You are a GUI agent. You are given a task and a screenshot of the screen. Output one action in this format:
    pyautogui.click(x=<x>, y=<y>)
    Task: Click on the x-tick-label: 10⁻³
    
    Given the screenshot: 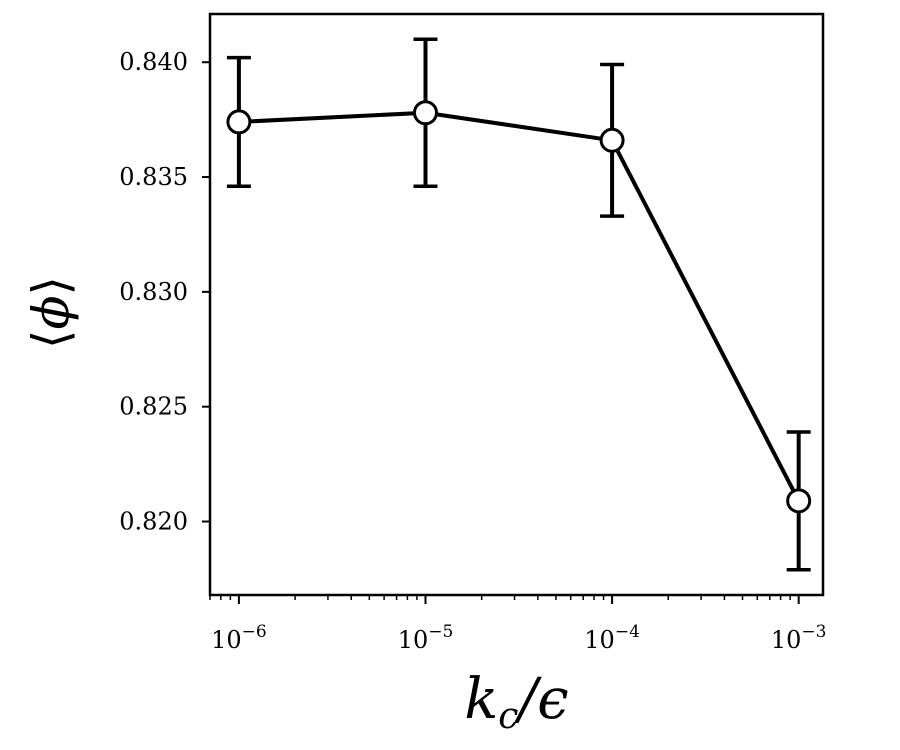 What is the action you would take?
    pyautogui.click(x=799, y=638)
    